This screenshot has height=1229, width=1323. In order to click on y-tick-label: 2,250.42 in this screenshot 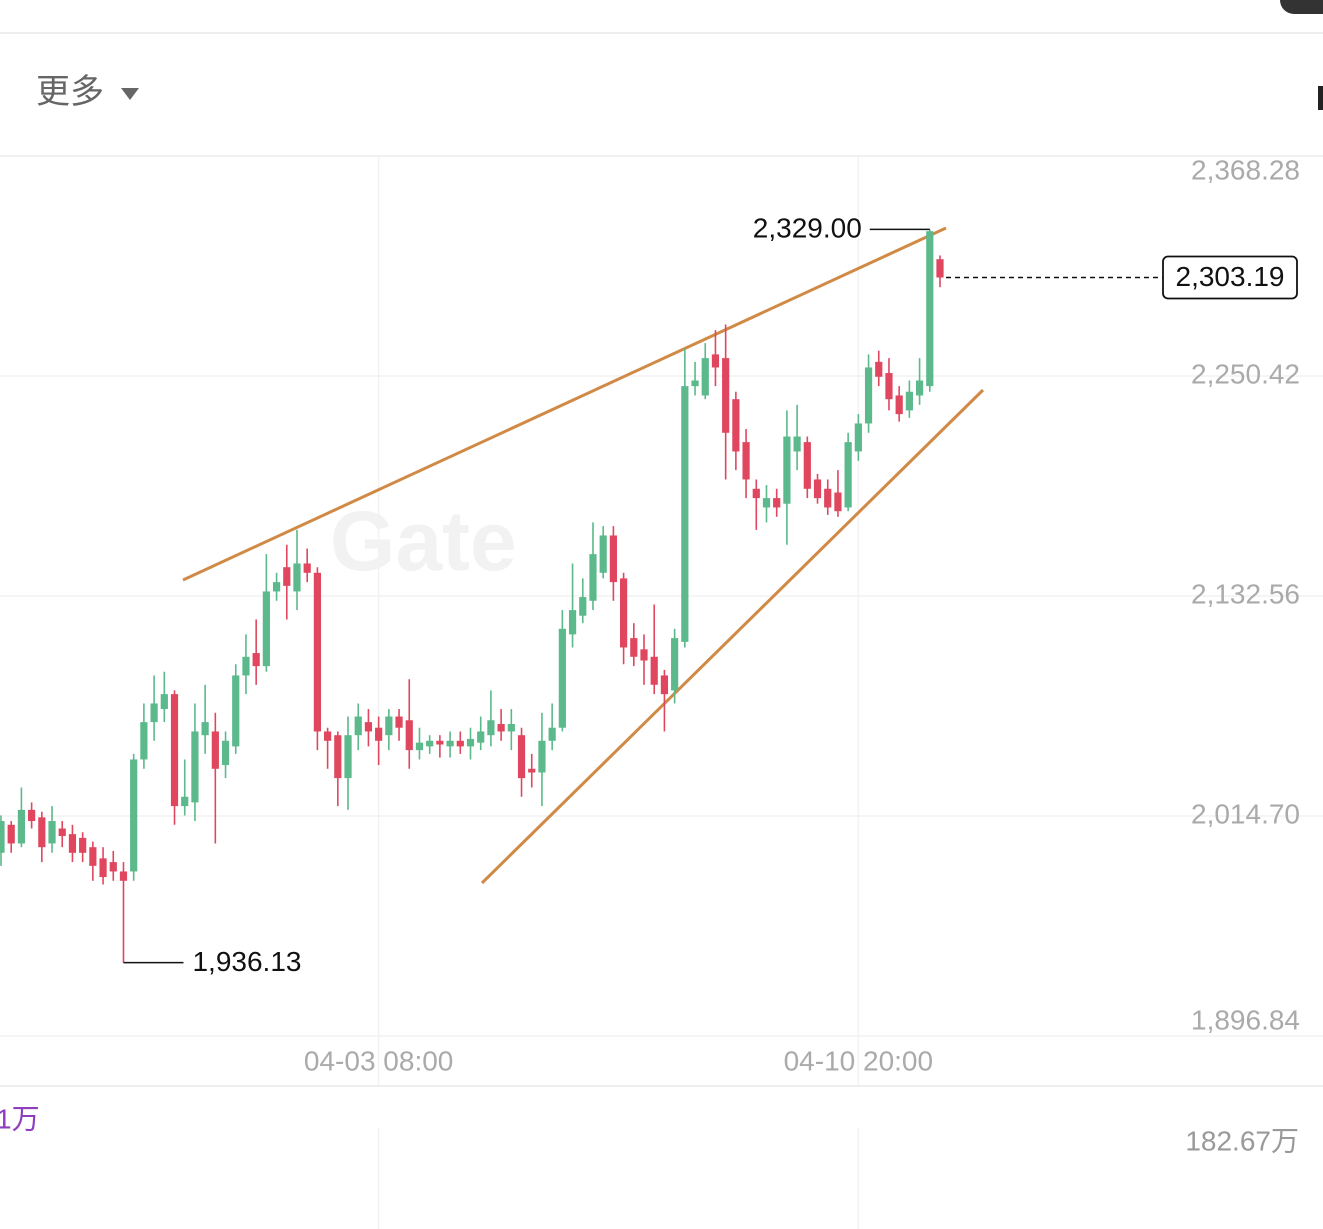, I will do `click(1245, 373)`.